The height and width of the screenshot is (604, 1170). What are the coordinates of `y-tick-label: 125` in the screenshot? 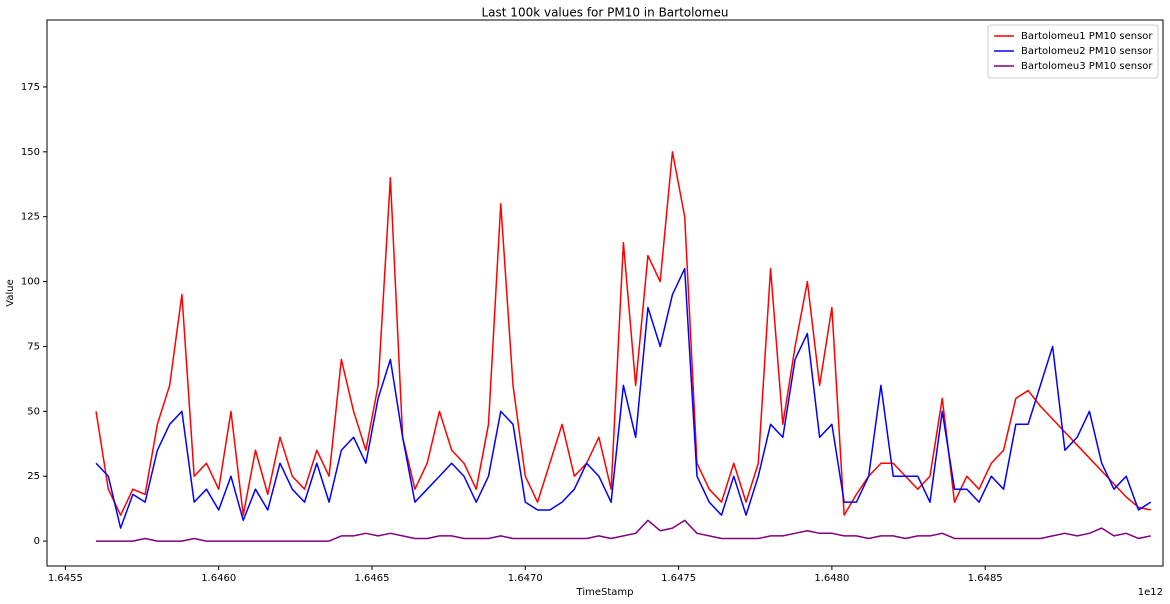 It's located at (30, 217).